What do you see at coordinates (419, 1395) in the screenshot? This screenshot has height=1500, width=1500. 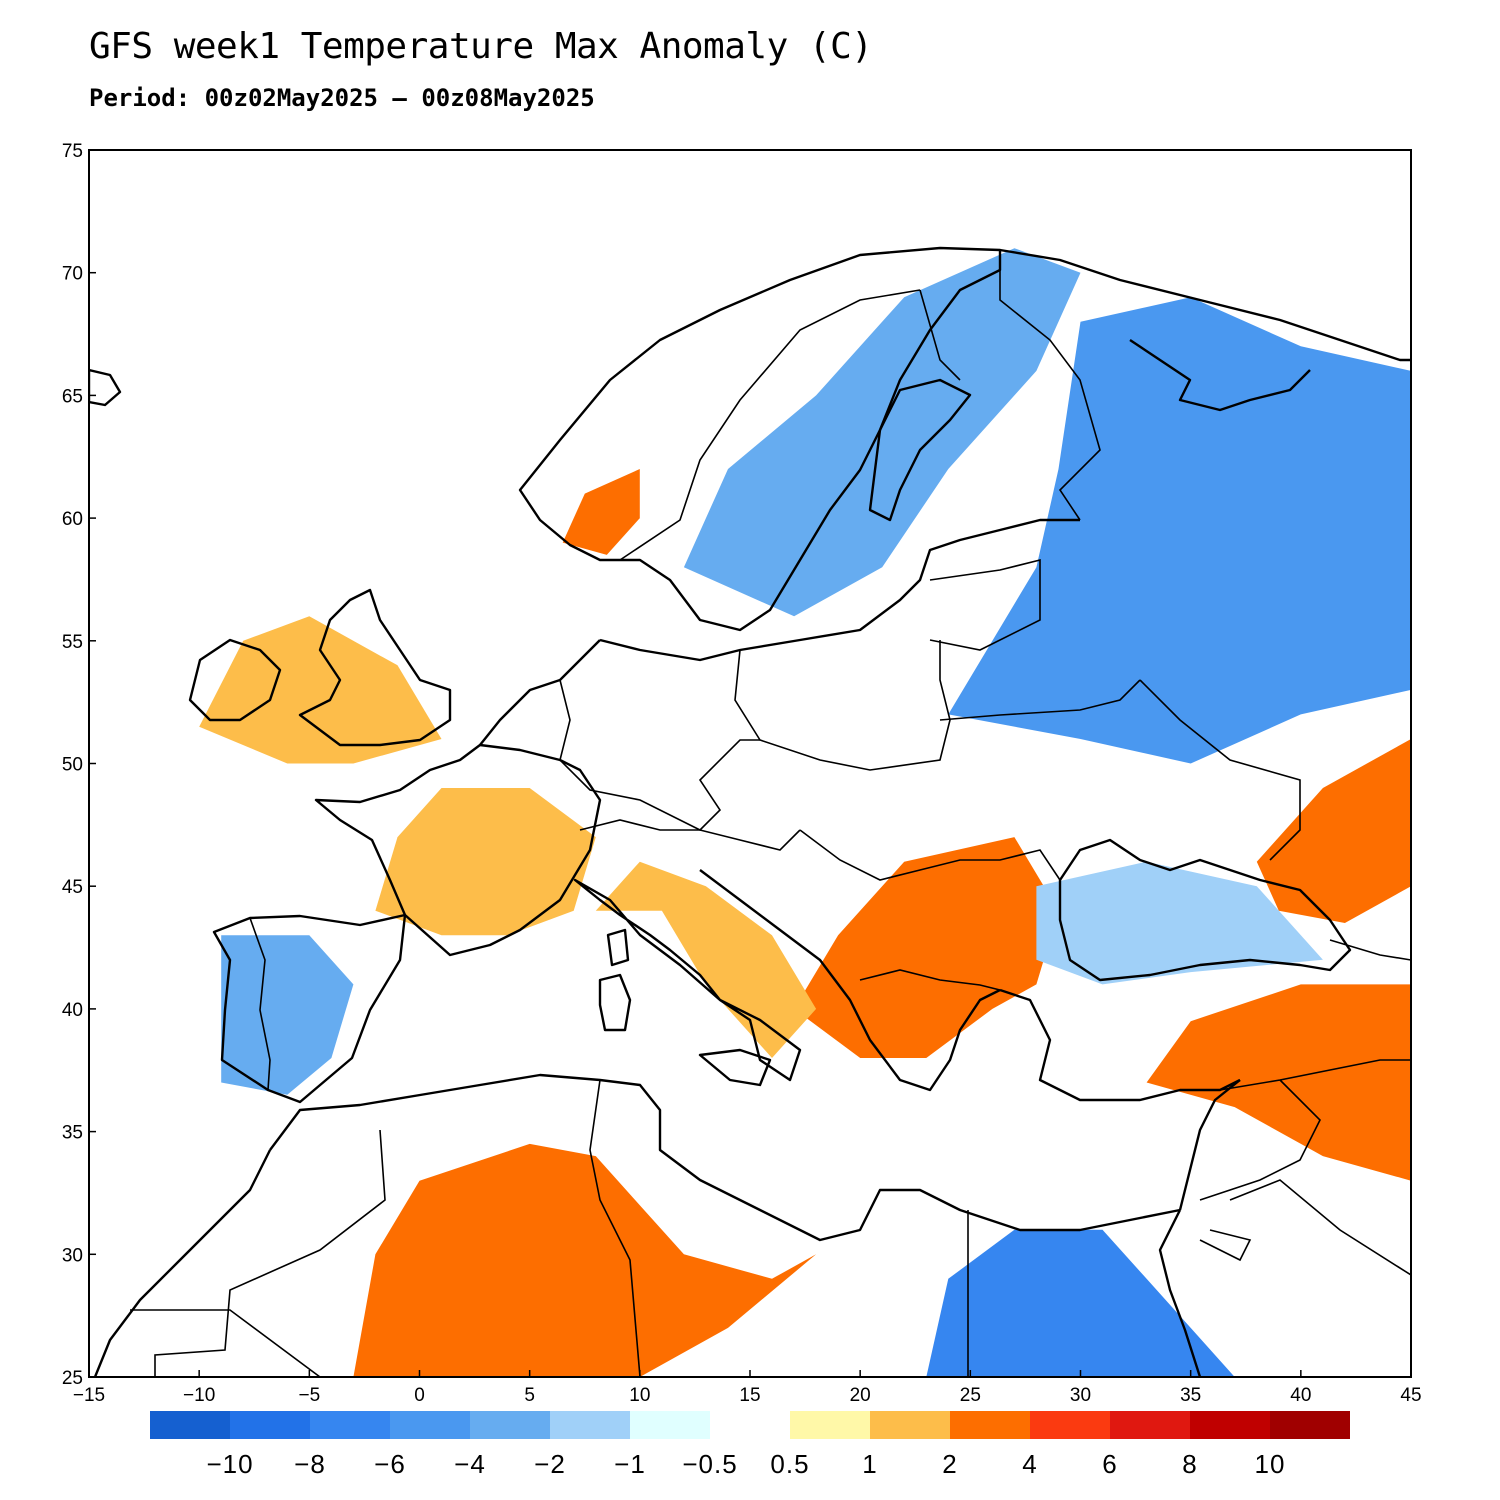 I see `lon-tick-label: 0` at bounding box center [419, 1395].